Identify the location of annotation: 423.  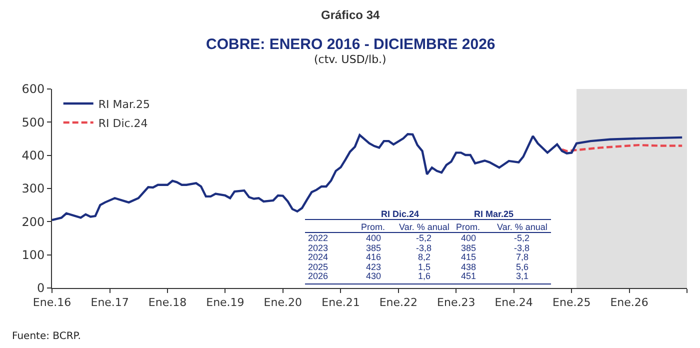
(374, 267).